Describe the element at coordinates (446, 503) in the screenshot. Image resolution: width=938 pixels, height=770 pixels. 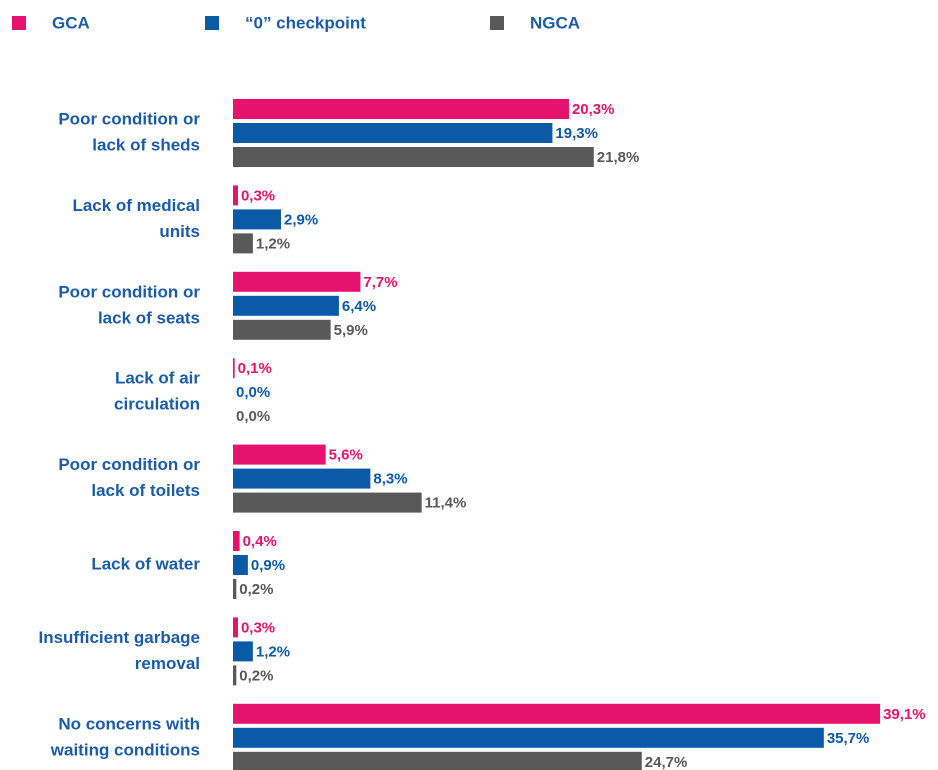
I see `value-label: 11,4%` at that location.